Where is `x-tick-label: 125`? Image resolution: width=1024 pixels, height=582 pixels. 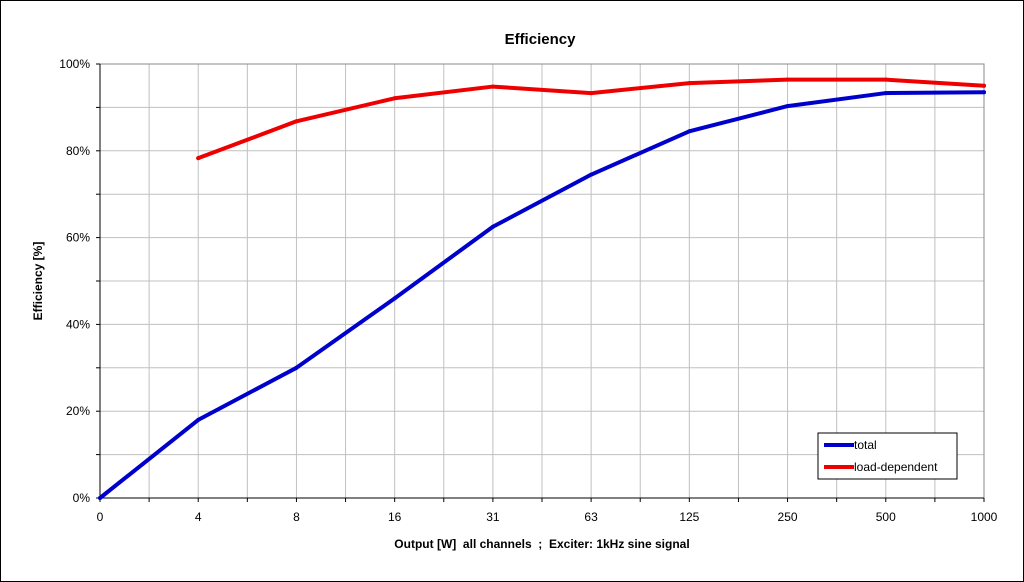
x-tick-label: 125 is located at coordinates (689, 517).